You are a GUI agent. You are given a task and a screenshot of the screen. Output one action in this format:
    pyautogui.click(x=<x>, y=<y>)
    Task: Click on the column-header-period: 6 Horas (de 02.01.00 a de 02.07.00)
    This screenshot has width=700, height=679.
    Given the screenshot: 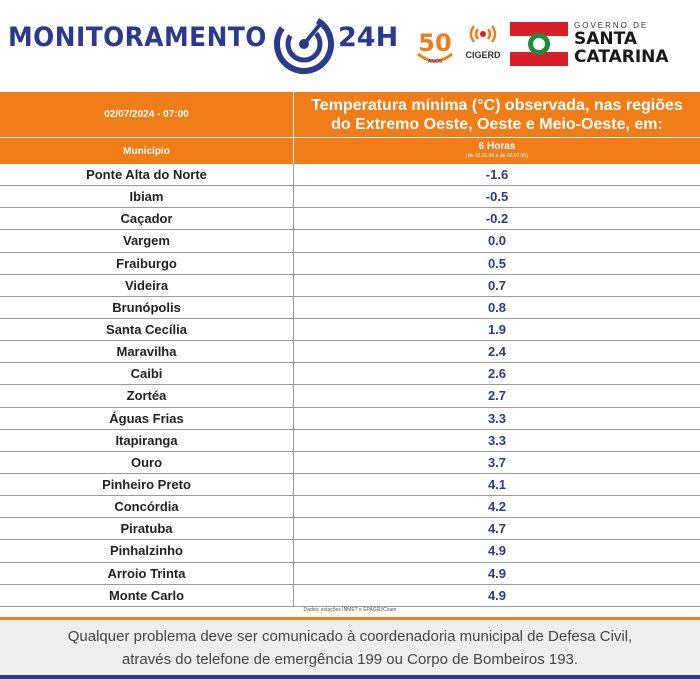 What is the action you would take?
    pyautogui.click(x=497, y=151)
    